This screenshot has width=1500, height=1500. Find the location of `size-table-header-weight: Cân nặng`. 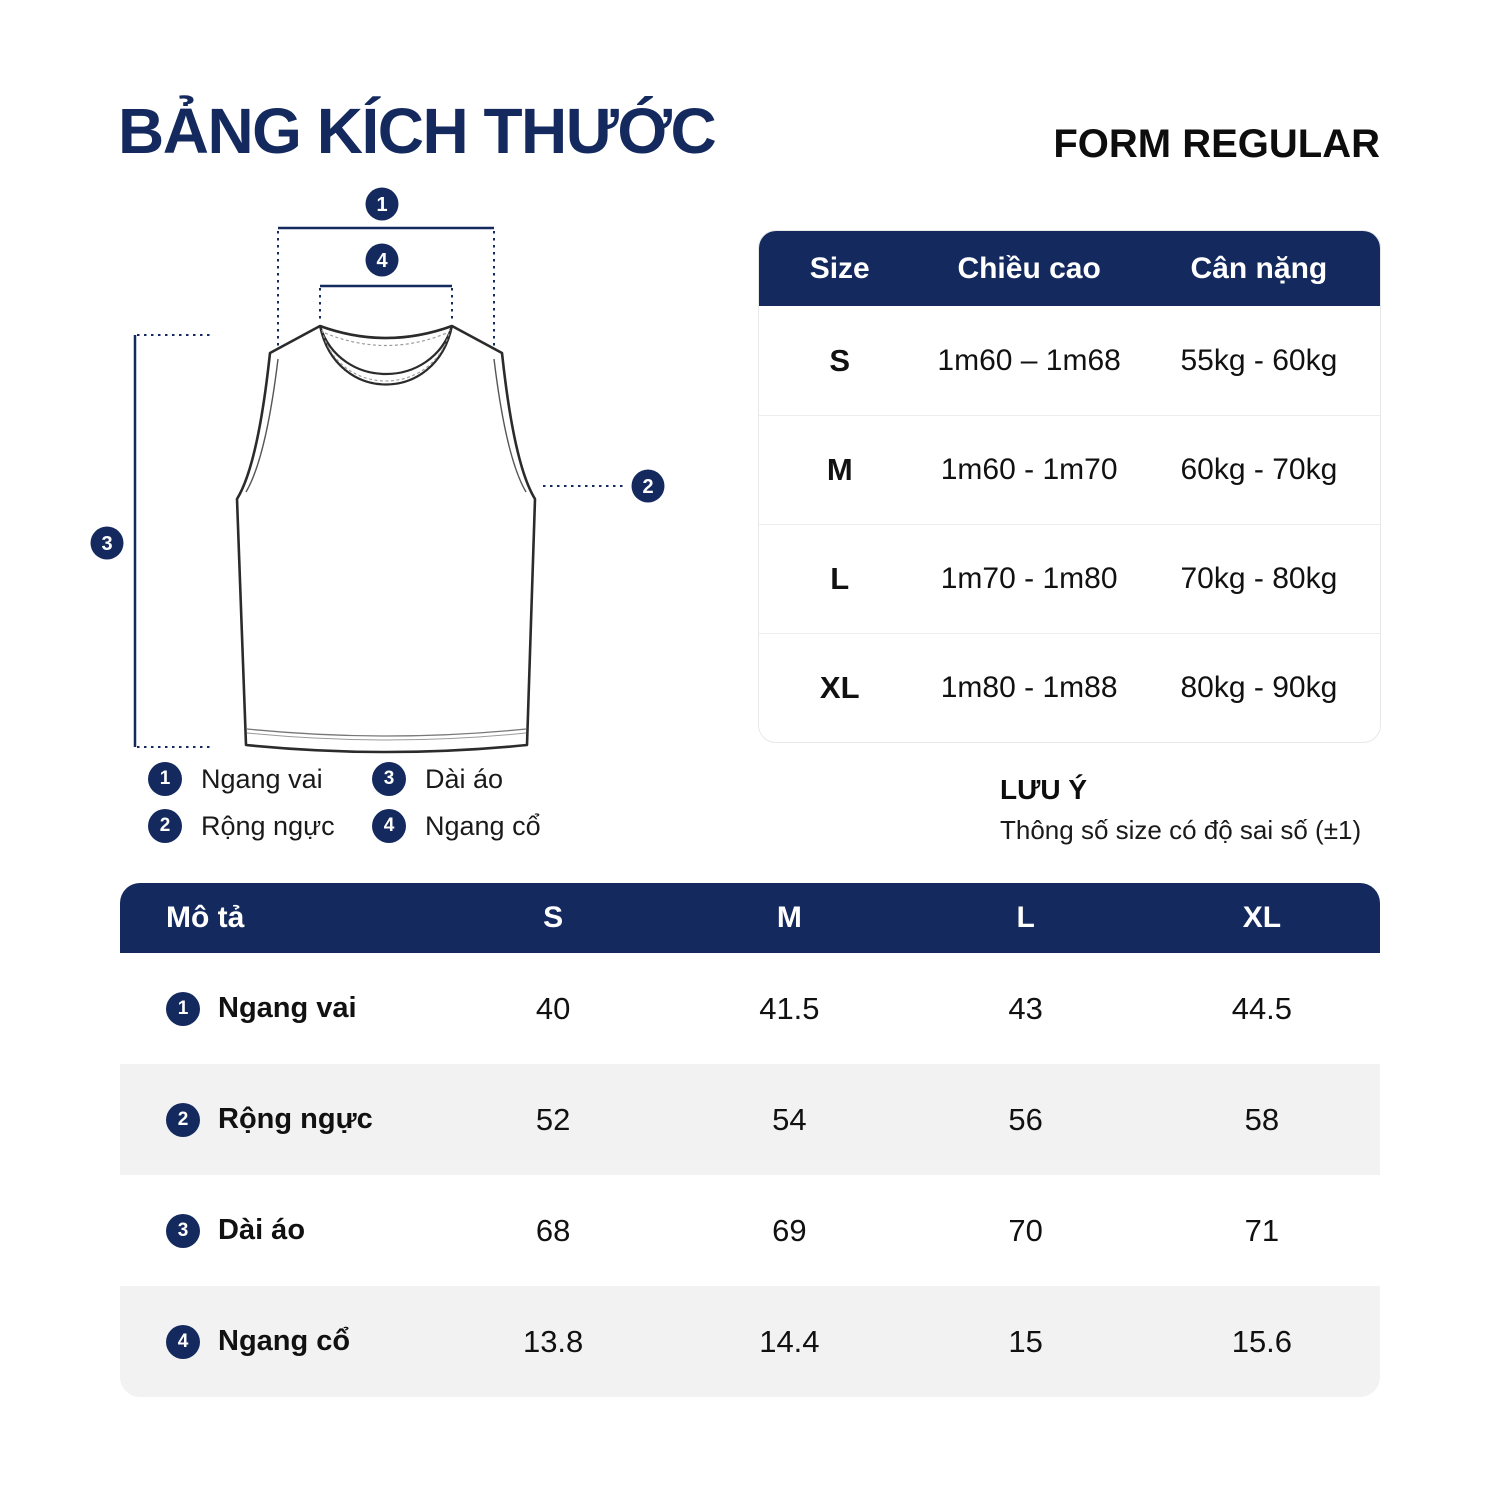

size-table-header-weight: Cân nặng is located at coordinates (1259, 268).